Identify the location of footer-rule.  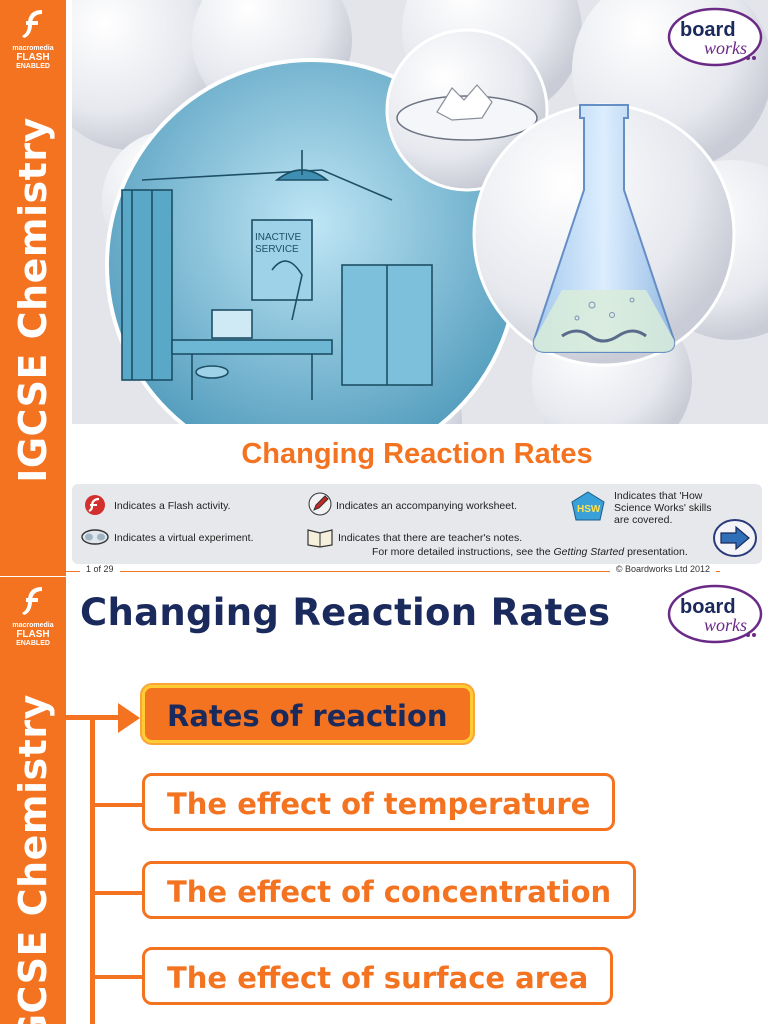
(393, 571).